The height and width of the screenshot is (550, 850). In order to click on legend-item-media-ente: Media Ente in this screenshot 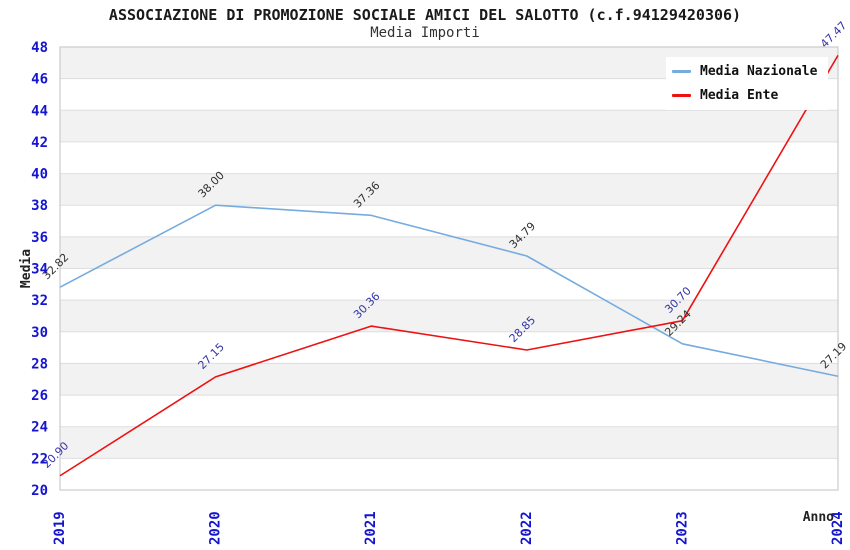, I will do `click(747, 95)`.